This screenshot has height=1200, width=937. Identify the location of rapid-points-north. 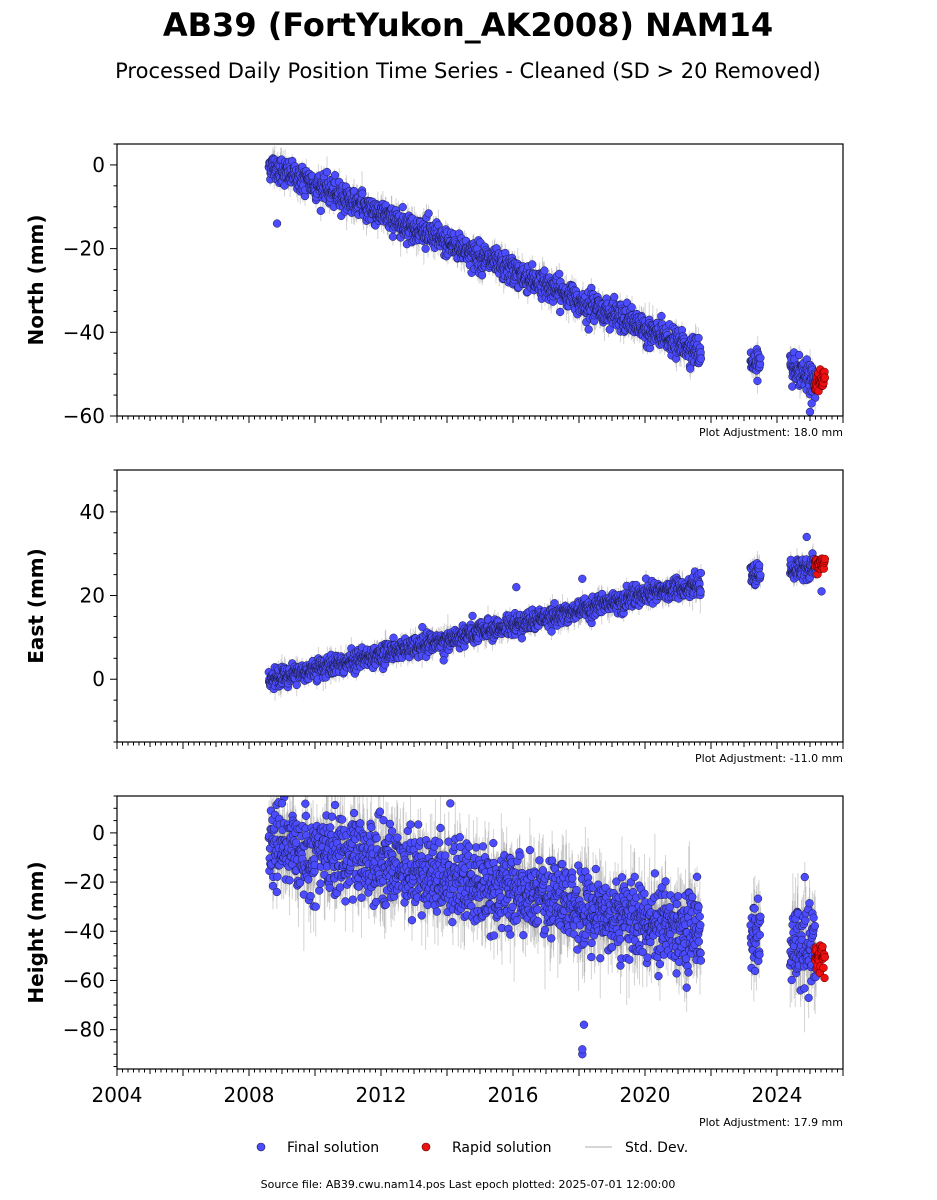
(819, 380).